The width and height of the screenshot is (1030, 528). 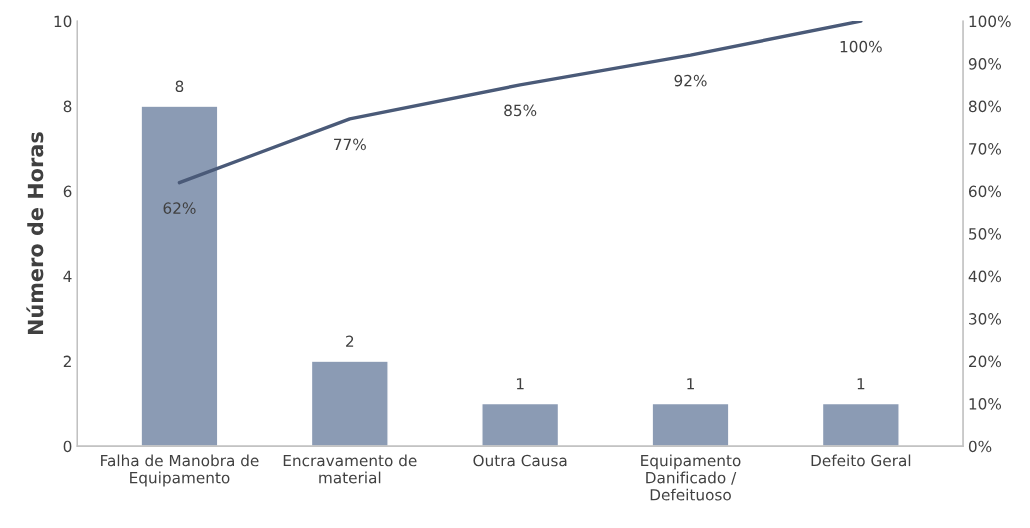 What do you see at coordinates (67, 106) in the screenshot?
I see `y-tick-label: 8` at bounding box center [67, 106].